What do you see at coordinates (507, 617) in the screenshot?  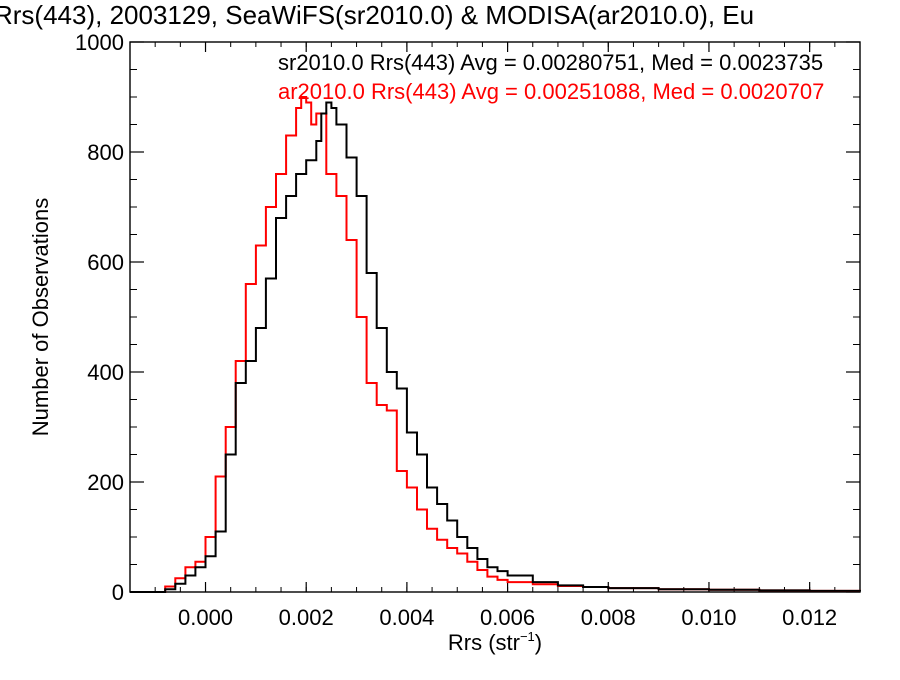 I see `x-tick-label: 0.006` at bounding box center [507, 617].